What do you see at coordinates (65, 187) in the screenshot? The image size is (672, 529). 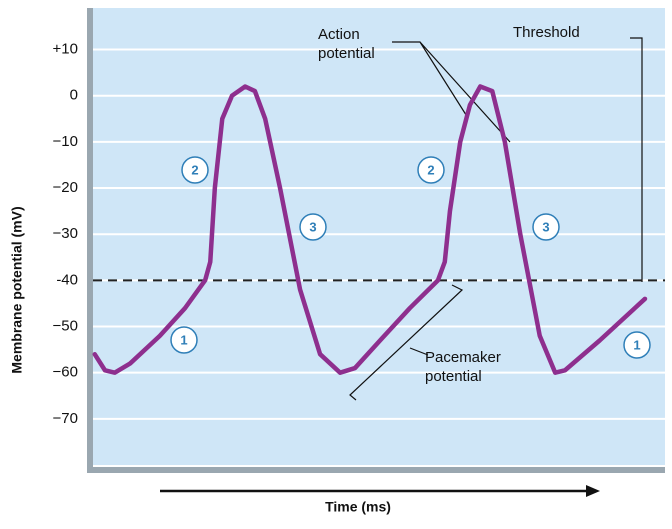 I see `y-tick-label: −20` at bounding box center [65, 187].